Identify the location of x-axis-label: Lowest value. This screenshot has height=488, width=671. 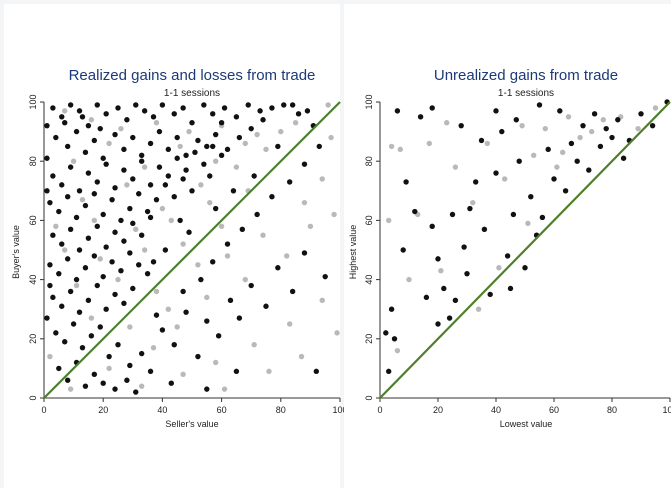
(526, 424).